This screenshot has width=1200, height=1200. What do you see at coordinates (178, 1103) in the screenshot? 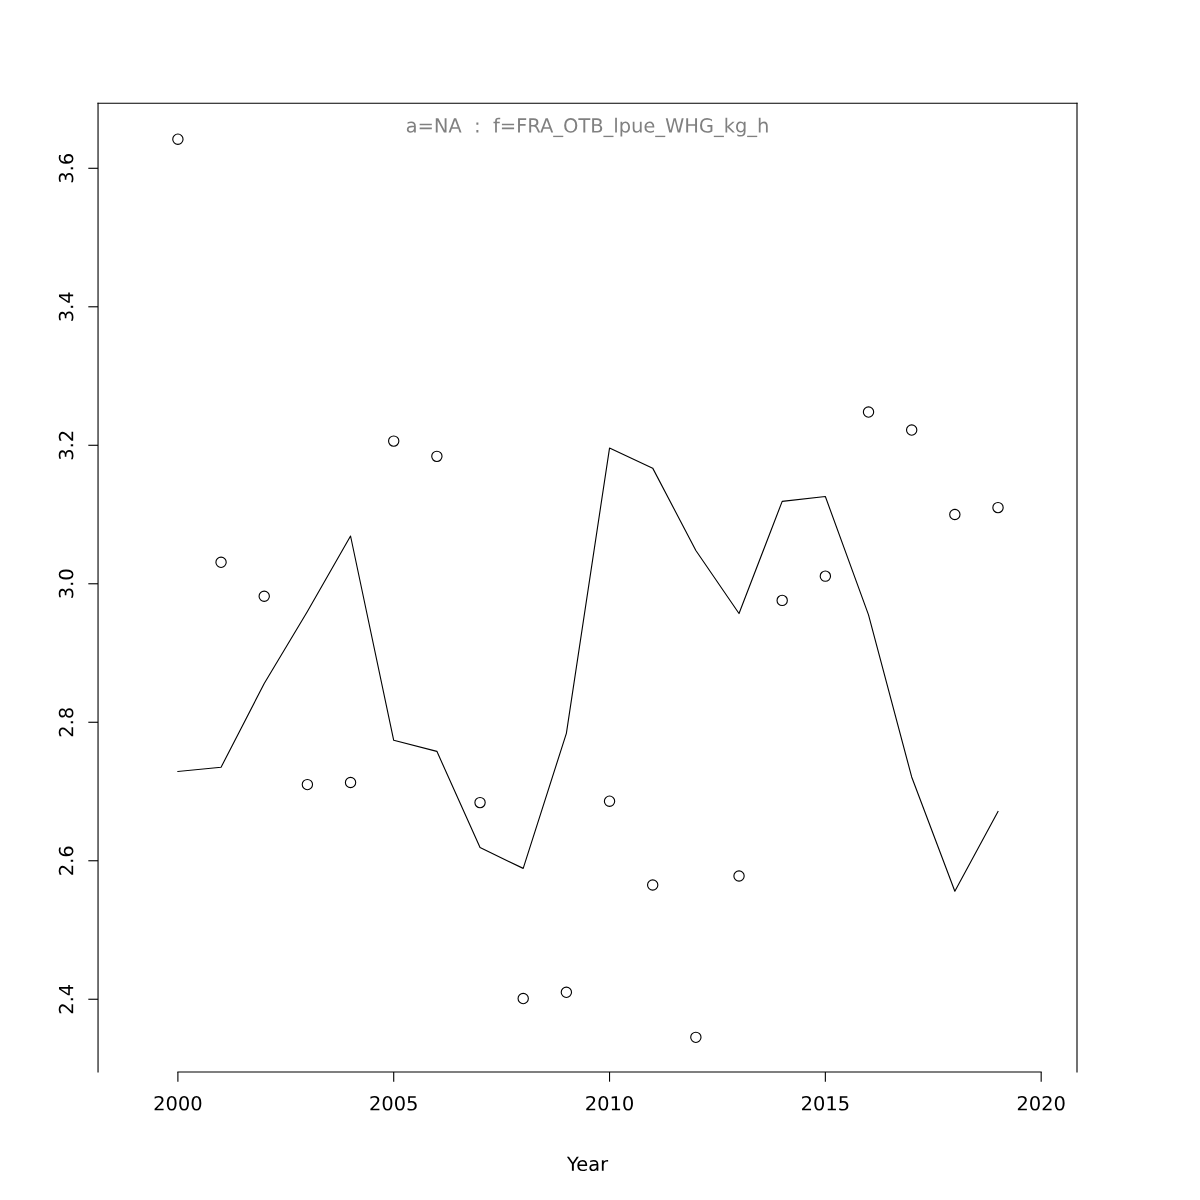
I see `x-tick-label: 2000` at bounding box center [178, 1103].